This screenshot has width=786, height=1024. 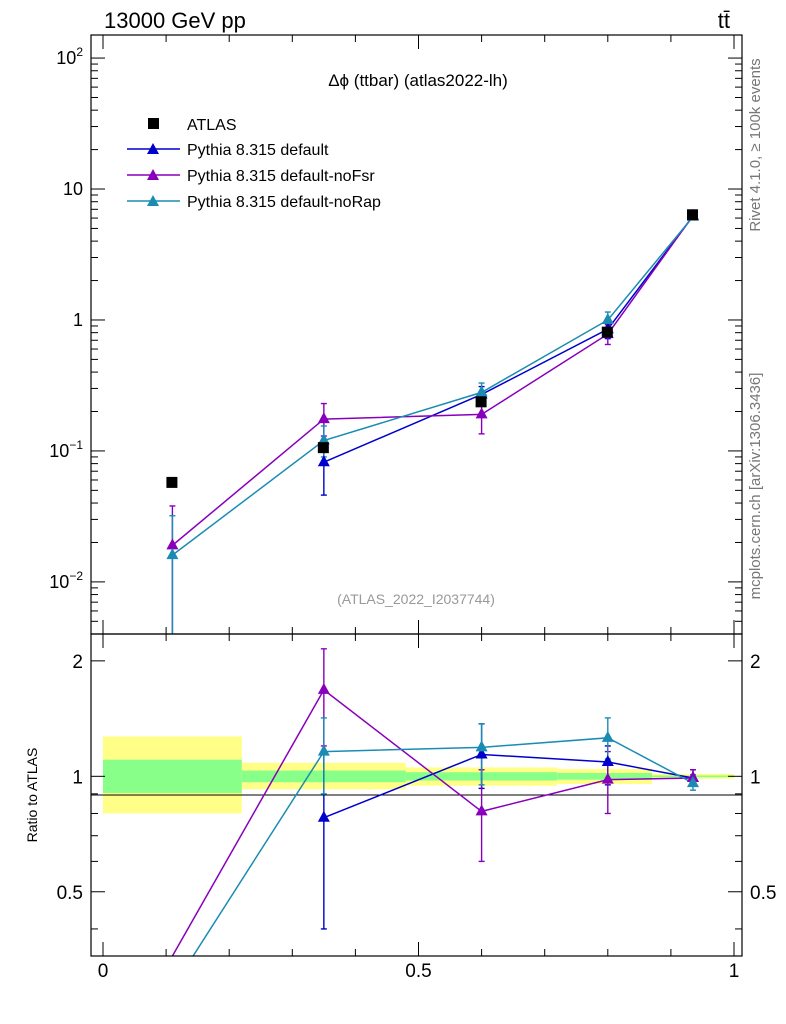 I want to click on ratio-tick-label-right: 0.5, so click(x=763, y=893).